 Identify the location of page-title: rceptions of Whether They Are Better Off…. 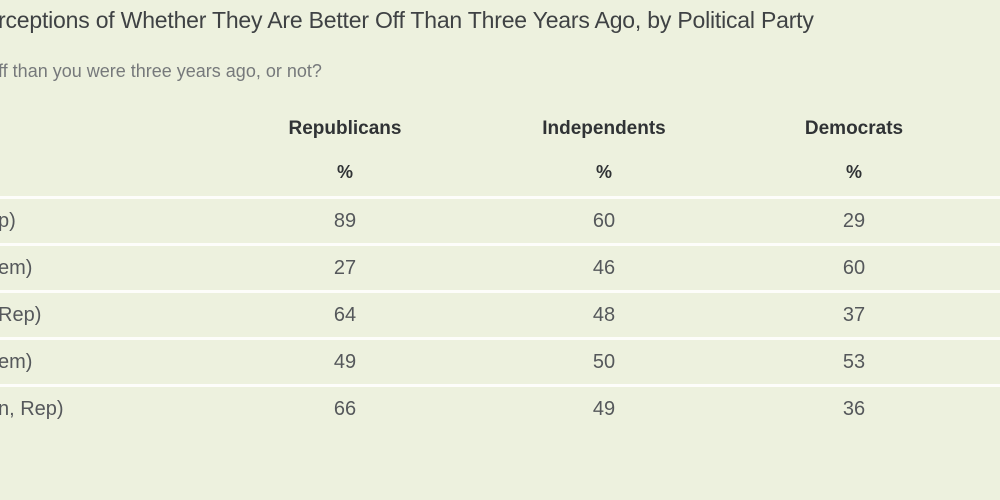
(407, 20).